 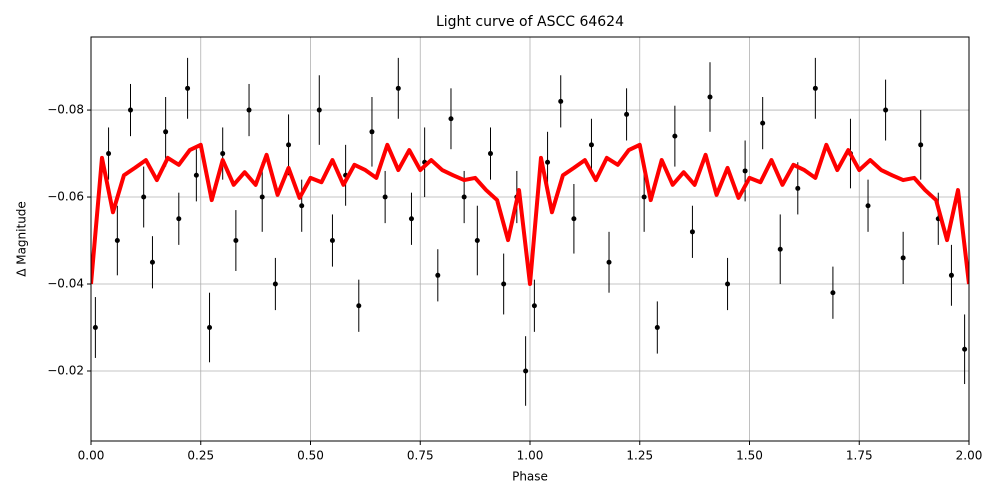 I want to click on x-tick-label: 0.00, so click(x=91, y=456).